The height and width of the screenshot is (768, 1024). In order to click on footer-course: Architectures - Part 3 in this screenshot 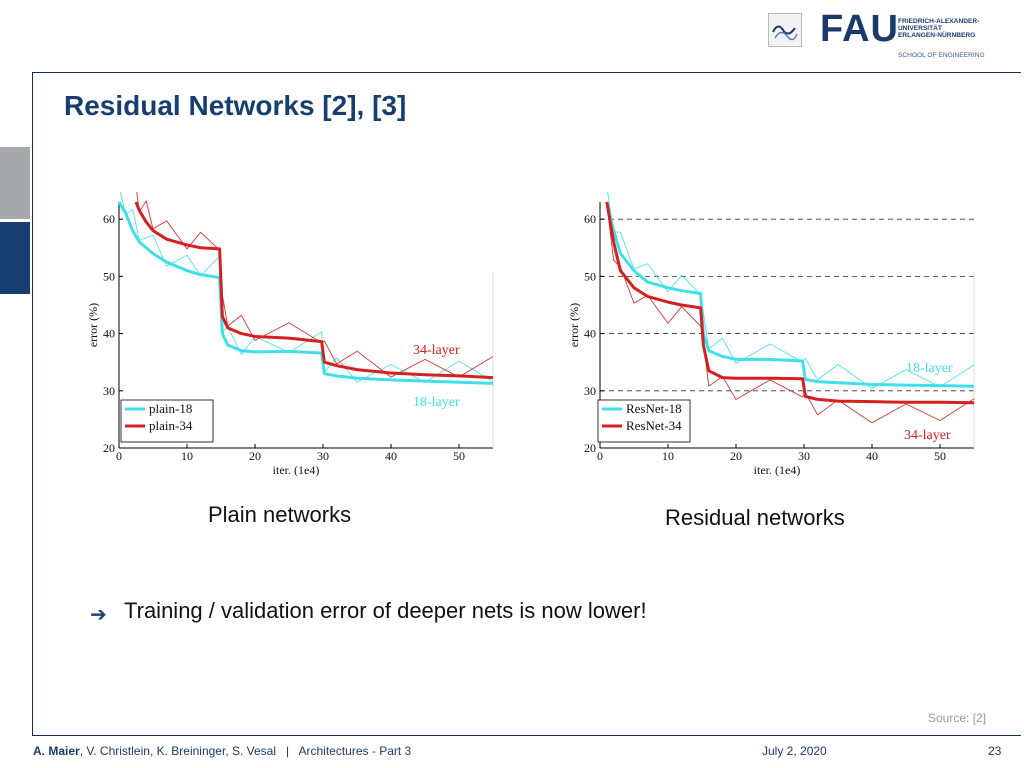, I will do `click(355, 751)`.